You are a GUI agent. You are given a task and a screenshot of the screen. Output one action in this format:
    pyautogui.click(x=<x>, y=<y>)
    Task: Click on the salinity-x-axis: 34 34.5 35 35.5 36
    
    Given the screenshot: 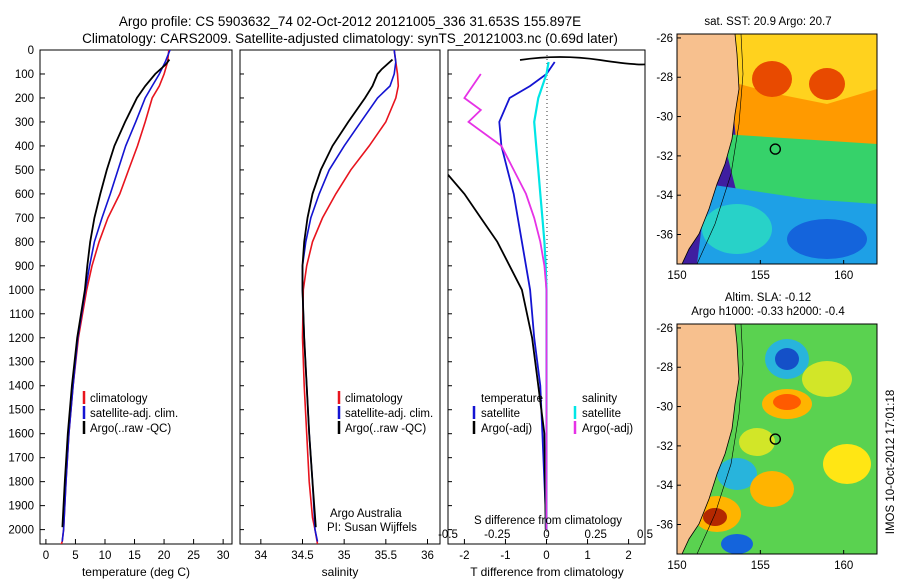 What is the action you would take?
    pyautogui.click(x=344, y=550)
    